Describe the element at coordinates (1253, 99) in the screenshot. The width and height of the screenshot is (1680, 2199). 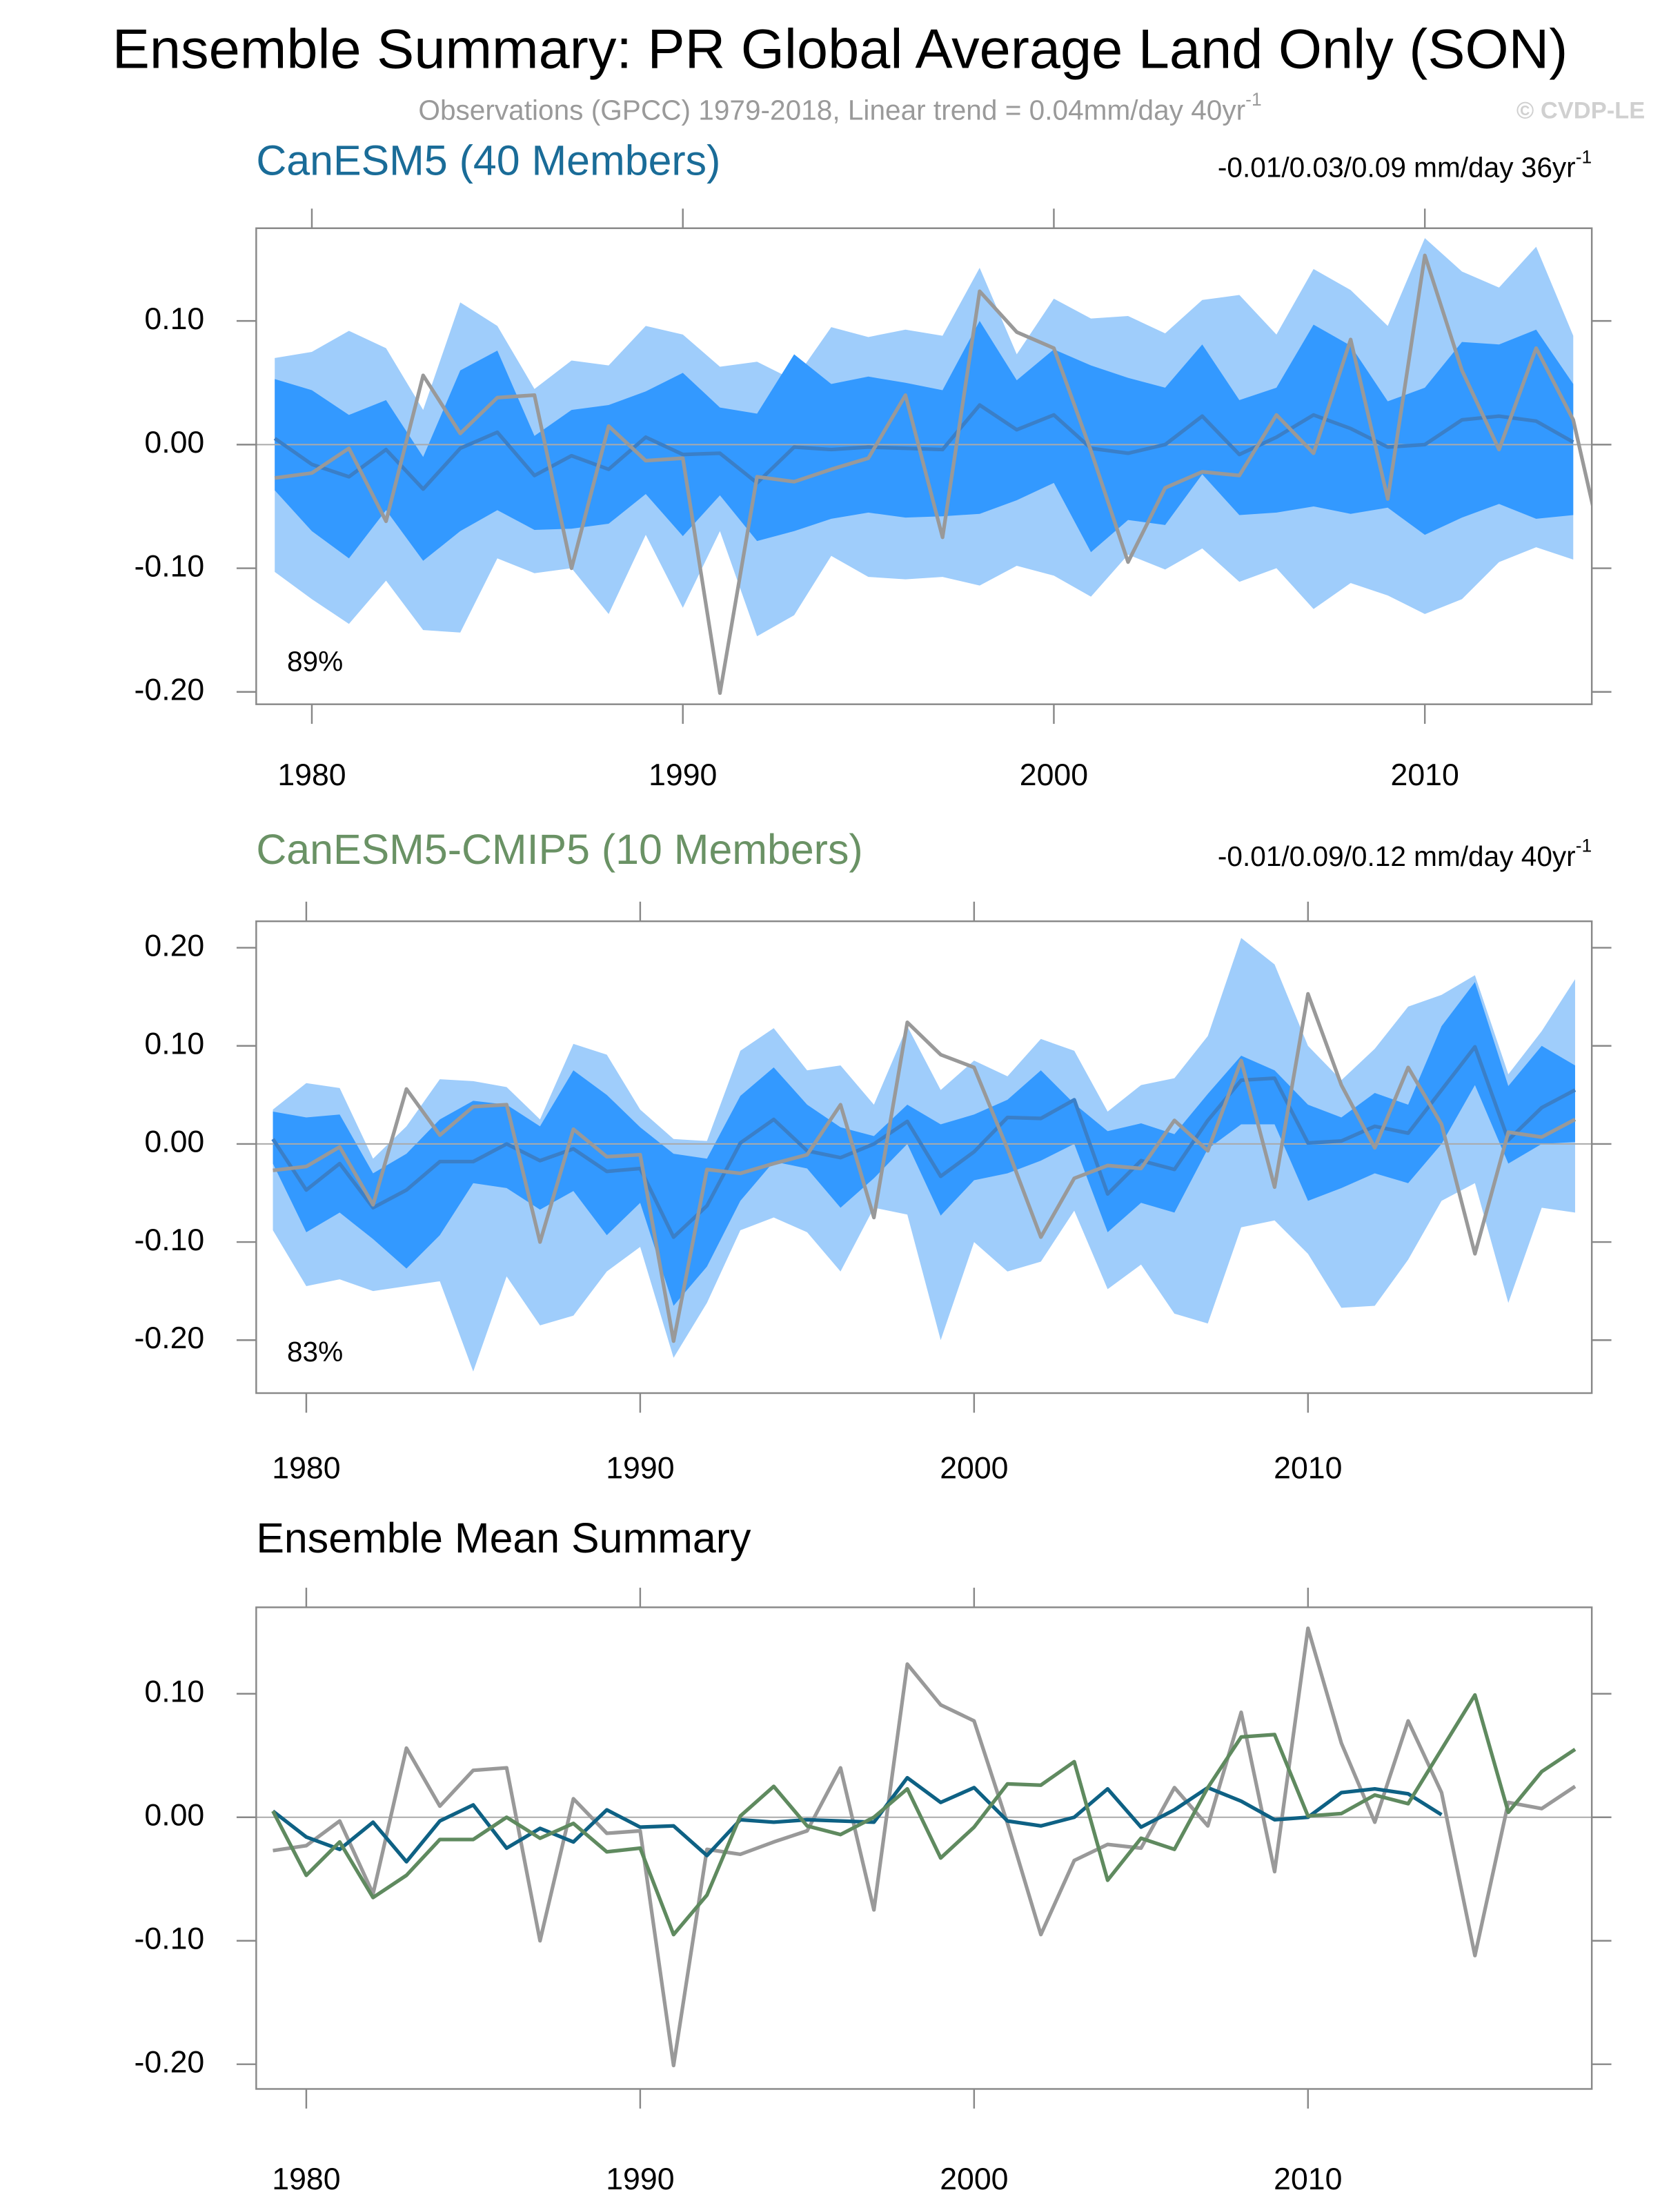
I see `subtitle-superscript: -1` at that location.